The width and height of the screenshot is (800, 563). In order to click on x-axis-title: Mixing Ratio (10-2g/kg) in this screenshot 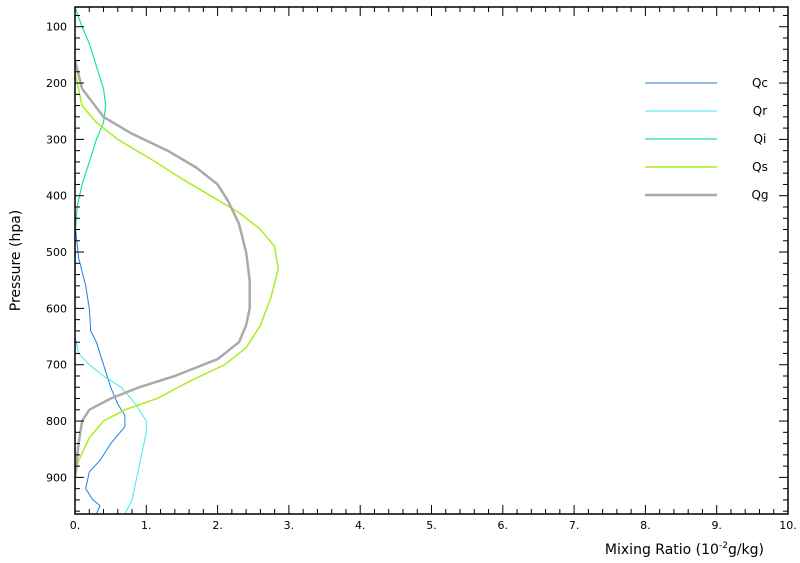, I will do `click(684, 549)`.